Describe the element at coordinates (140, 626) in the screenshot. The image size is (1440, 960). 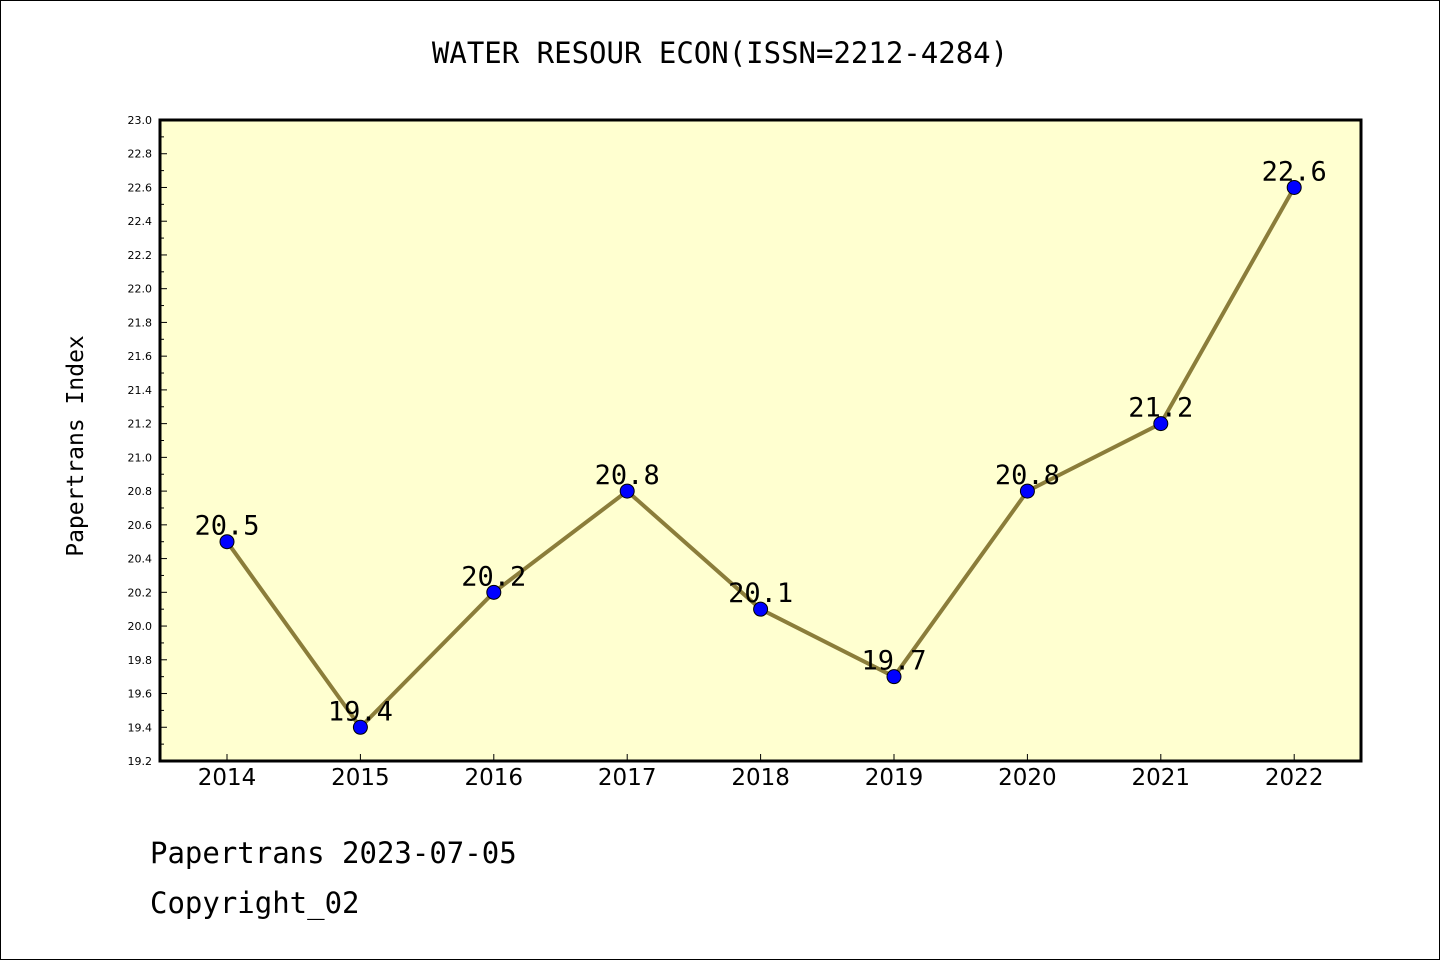
I see `y-tick-label: 20.0` at that location.